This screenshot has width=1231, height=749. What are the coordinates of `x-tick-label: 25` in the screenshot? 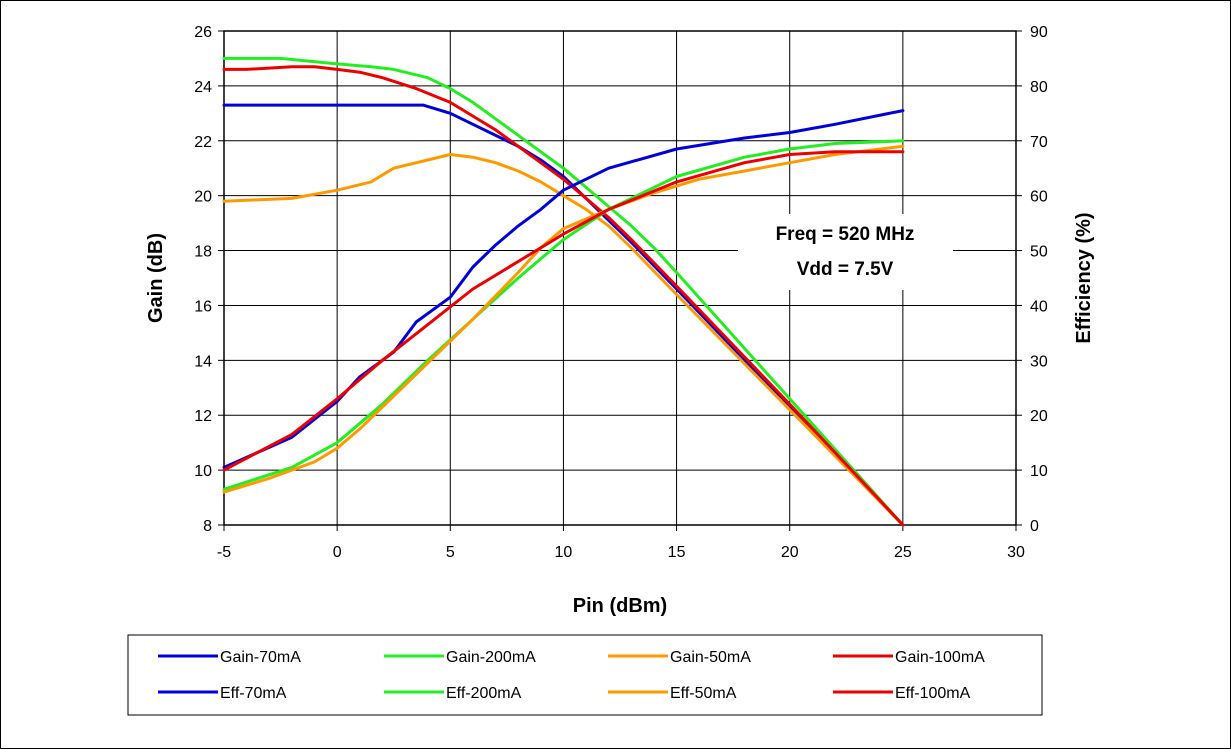 It's located at (903, 552).